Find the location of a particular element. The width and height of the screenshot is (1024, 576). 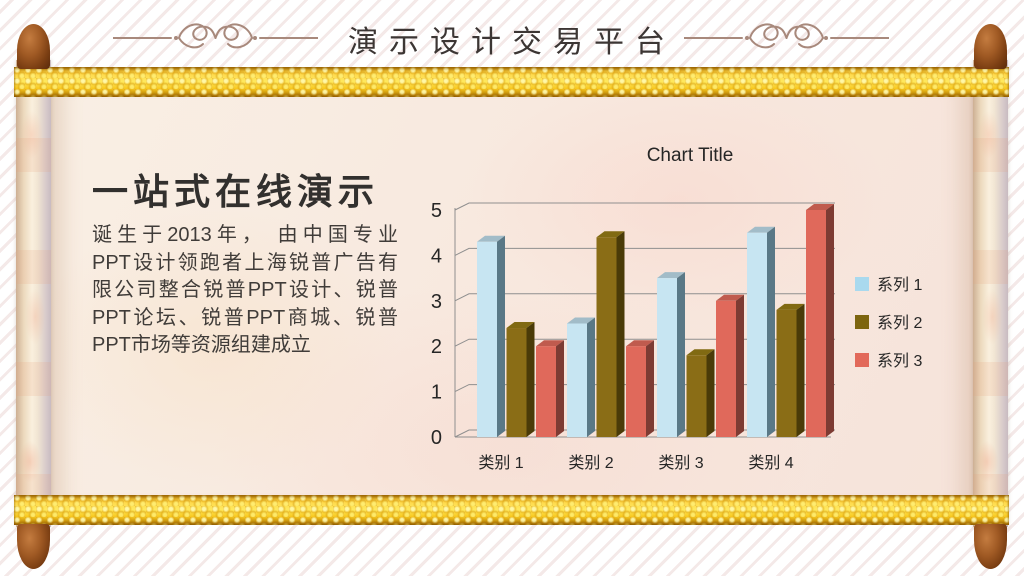

page-title: 演示设计交易平台 is located at coordinates (512, 42).